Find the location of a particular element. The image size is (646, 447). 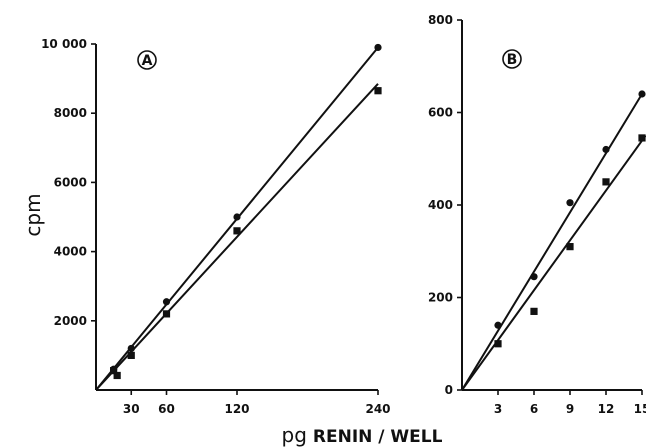

panel-b-y-tick-label: 800 is located at coordinates (440, 20).